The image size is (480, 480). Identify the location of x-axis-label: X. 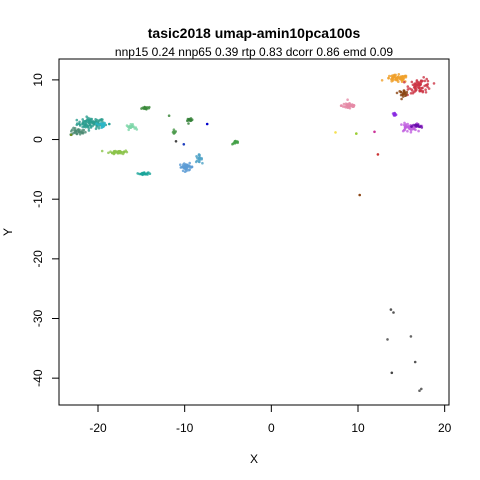
(254, 459).